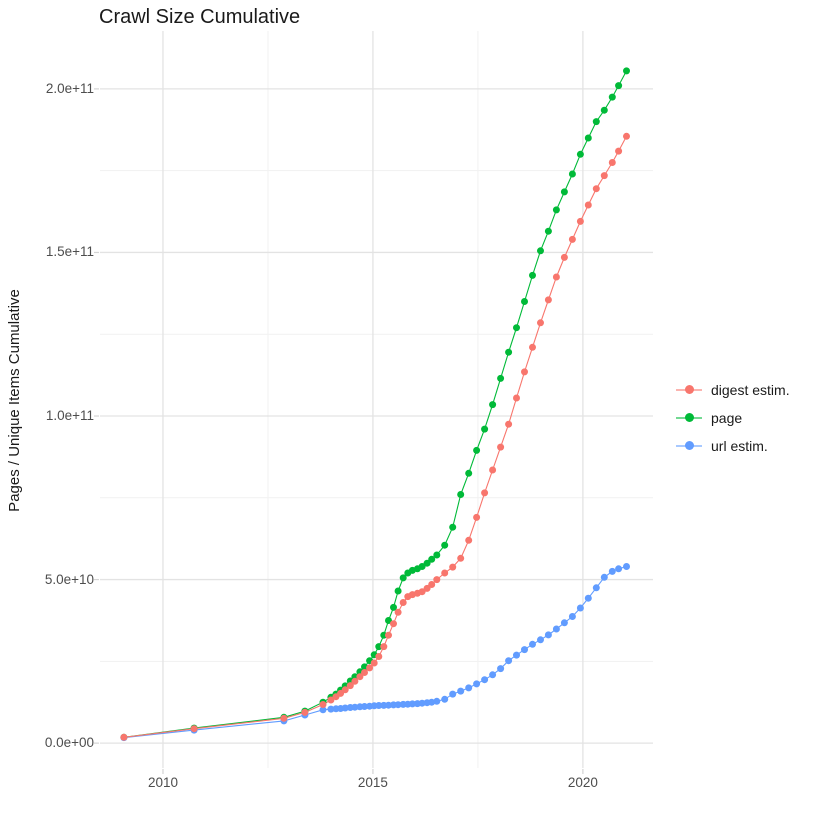 The height and width of the screenshot is (827, 826). What do you see at coordinates (372, 782) in the screenshot?
I see `x-tick-label: 2015` at bounding box center [372, 782].